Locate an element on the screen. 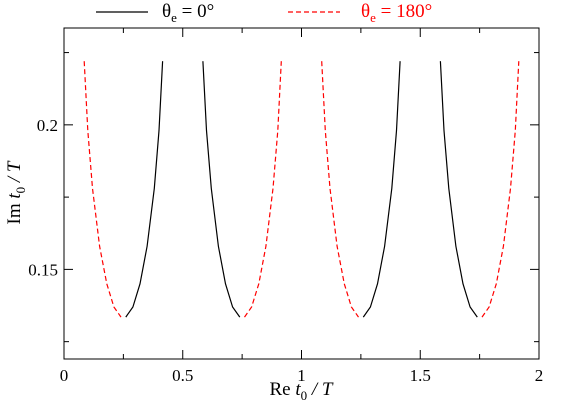 The height and width of the screenshot is (408, 562). x-tick-label: 1.5 is located at coordinates (420, 375).